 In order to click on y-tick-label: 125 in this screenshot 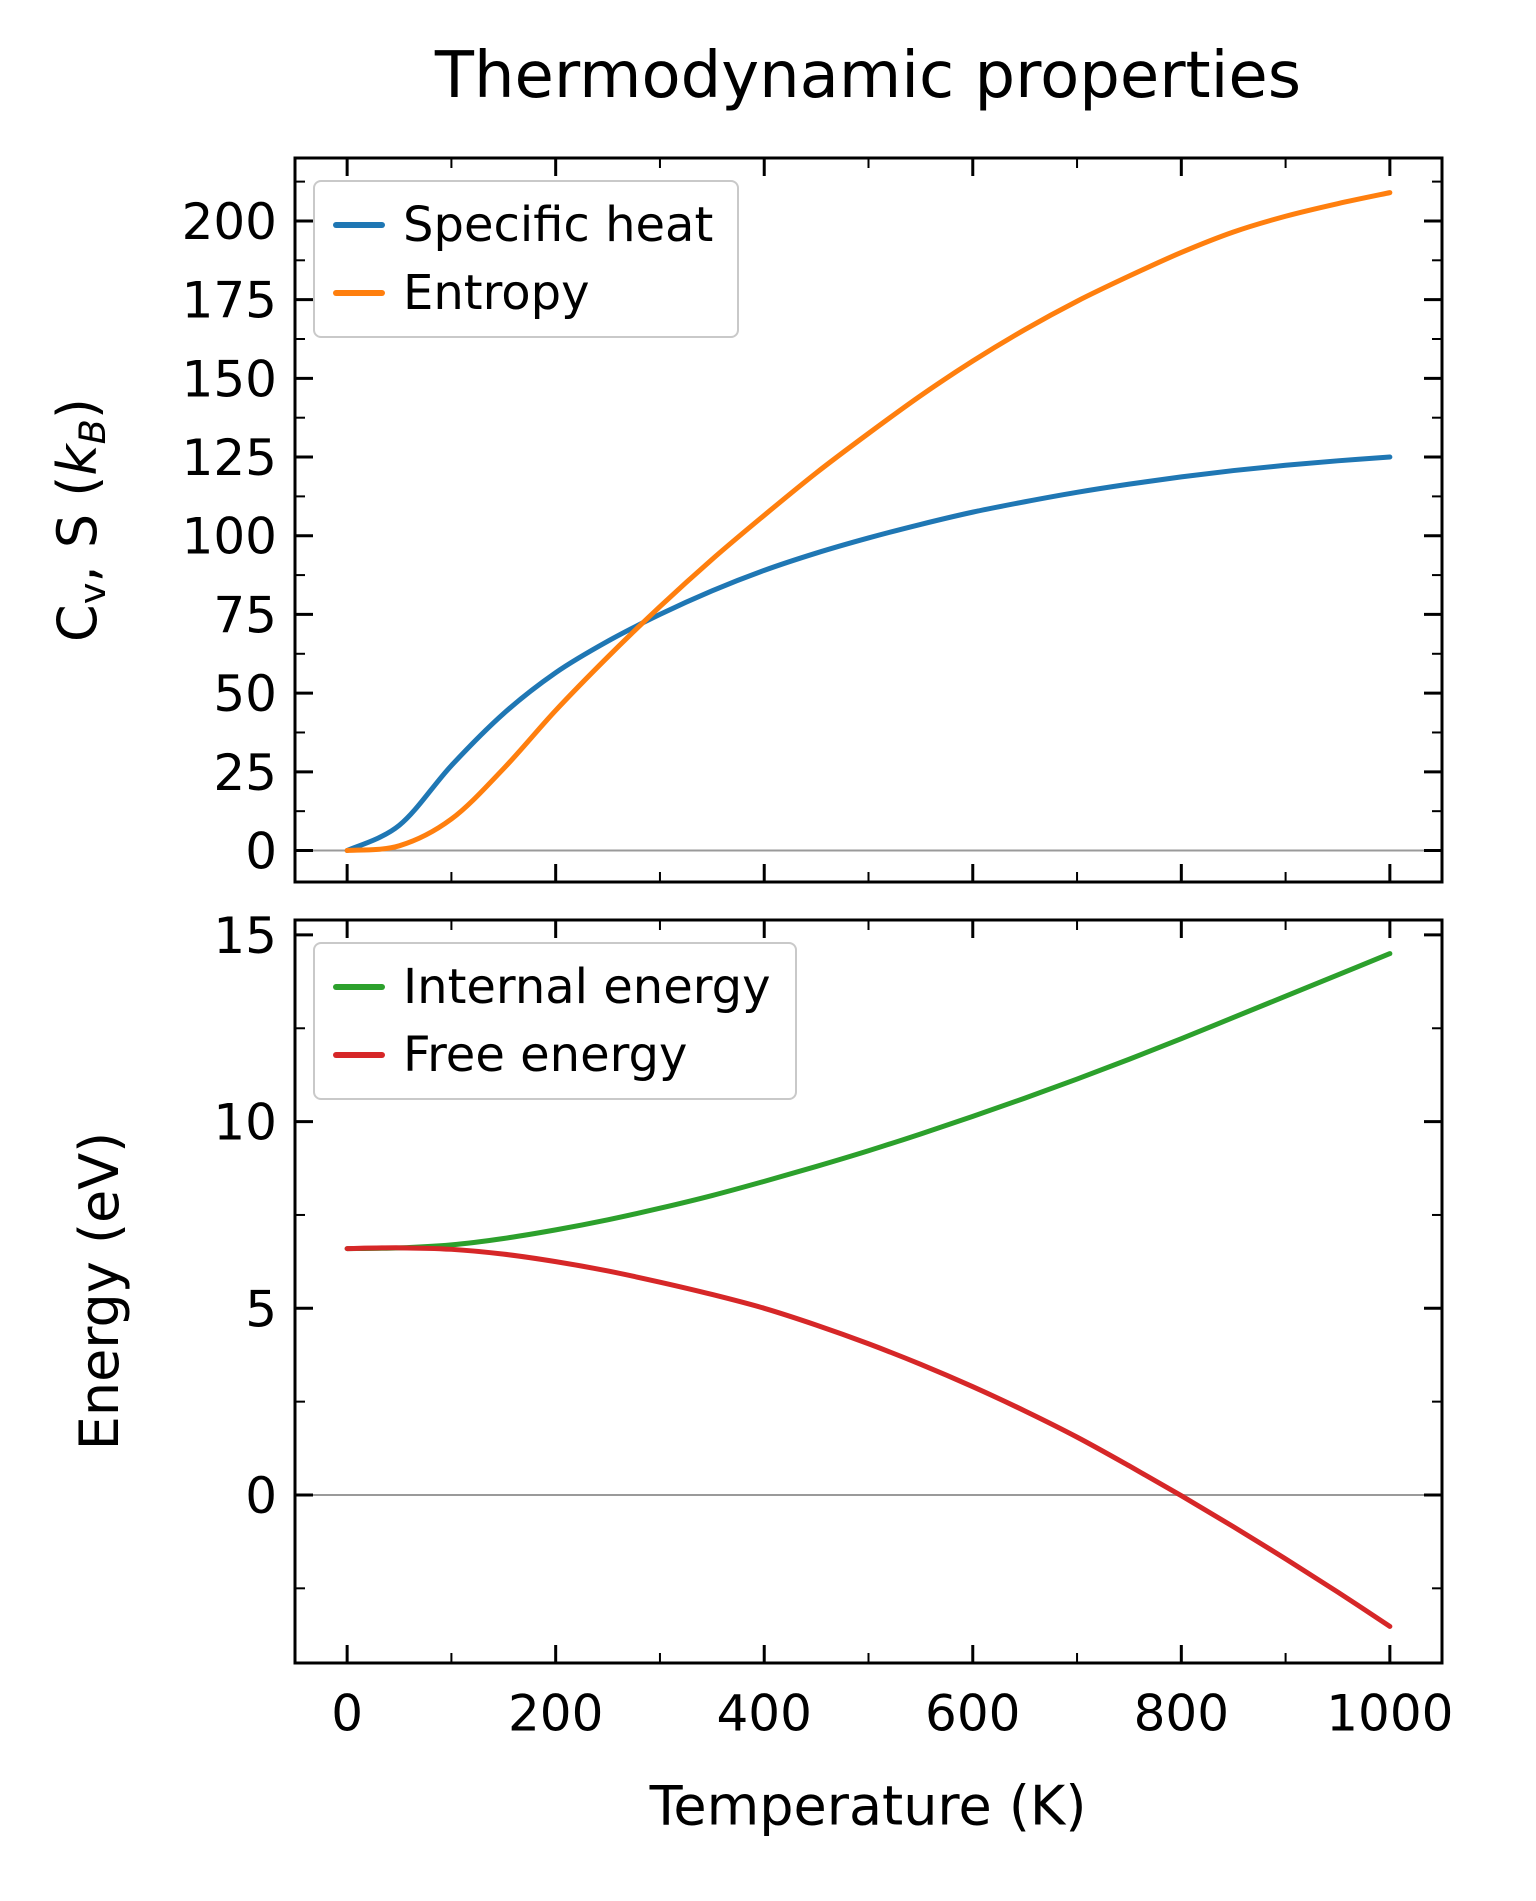, I will do `click(229, 458)`.